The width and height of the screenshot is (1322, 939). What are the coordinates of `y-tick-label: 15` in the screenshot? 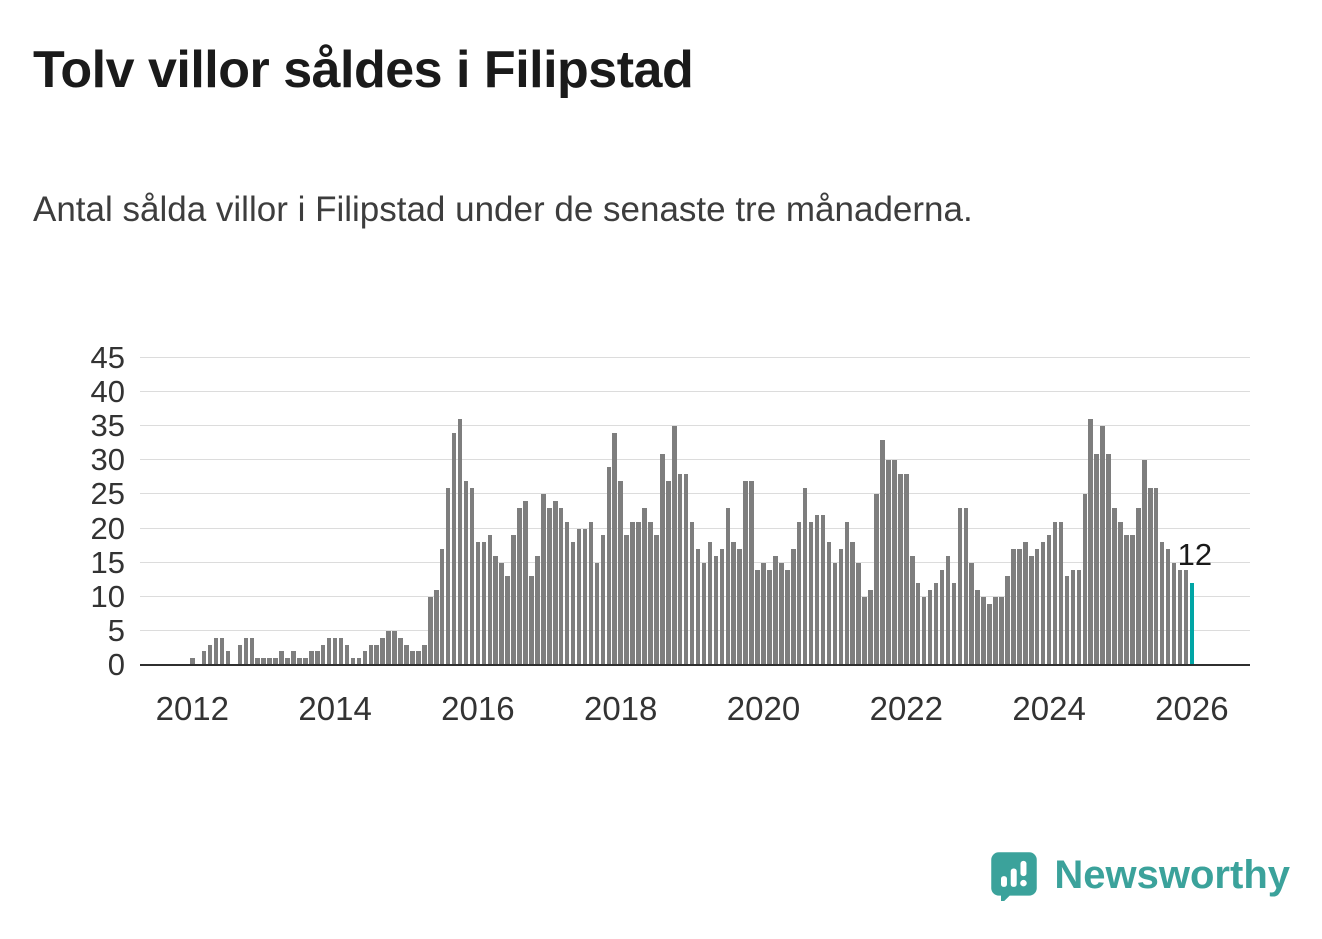 It's located at (107, 562).